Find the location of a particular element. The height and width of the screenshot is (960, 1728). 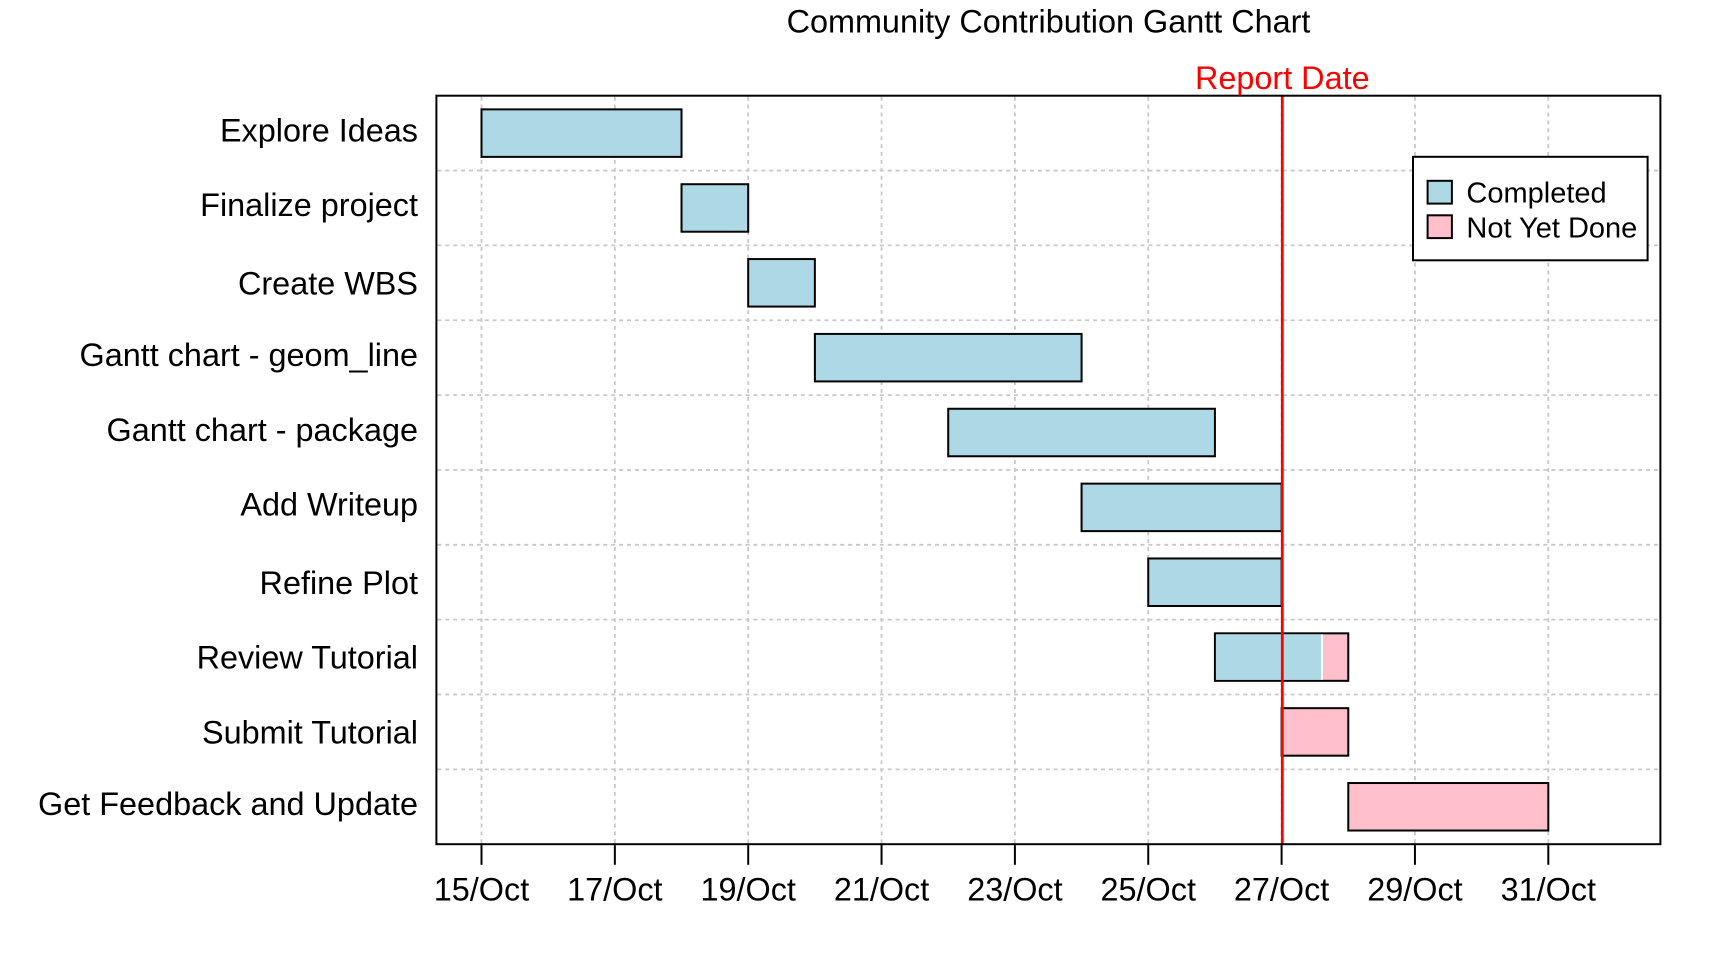

svg-text: 29/Oct is located at coordinates (1414, 890).